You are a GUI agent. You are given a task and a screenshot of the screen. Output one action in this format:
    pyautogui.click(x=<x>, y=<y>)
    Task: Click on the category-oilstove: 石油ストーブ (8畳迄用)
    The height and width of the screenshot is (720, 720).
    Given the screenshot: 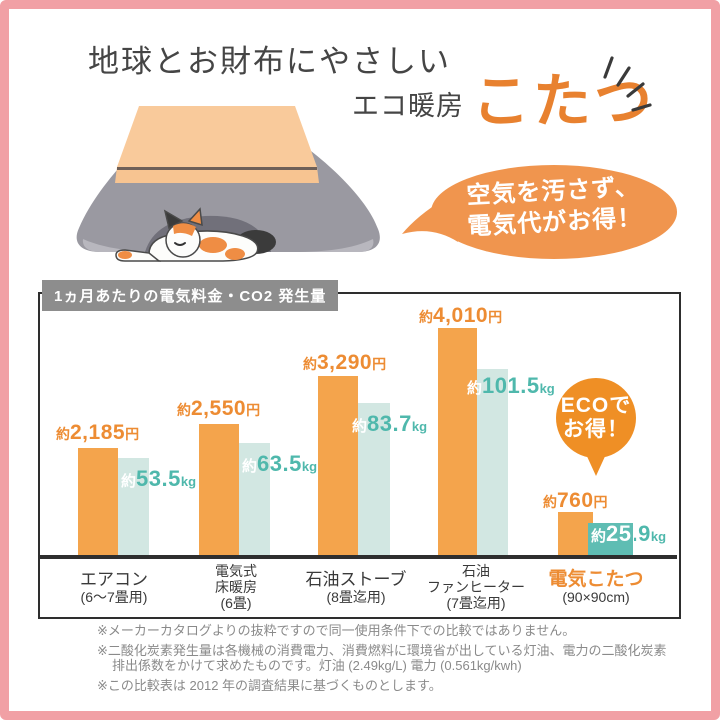 What is the action you would take?
    pyautogui.click(x=356, y=587)
    